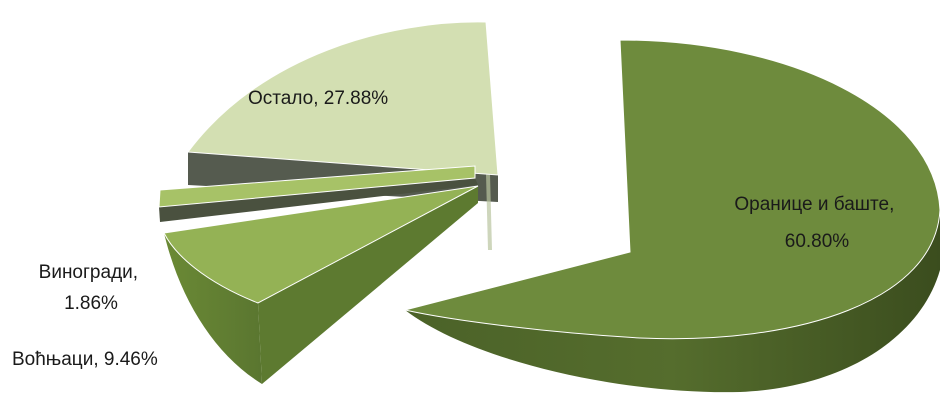 The image size is (941, 410). I want to click on label-ostalo: Остало, 27.88%, so click(318, 98).